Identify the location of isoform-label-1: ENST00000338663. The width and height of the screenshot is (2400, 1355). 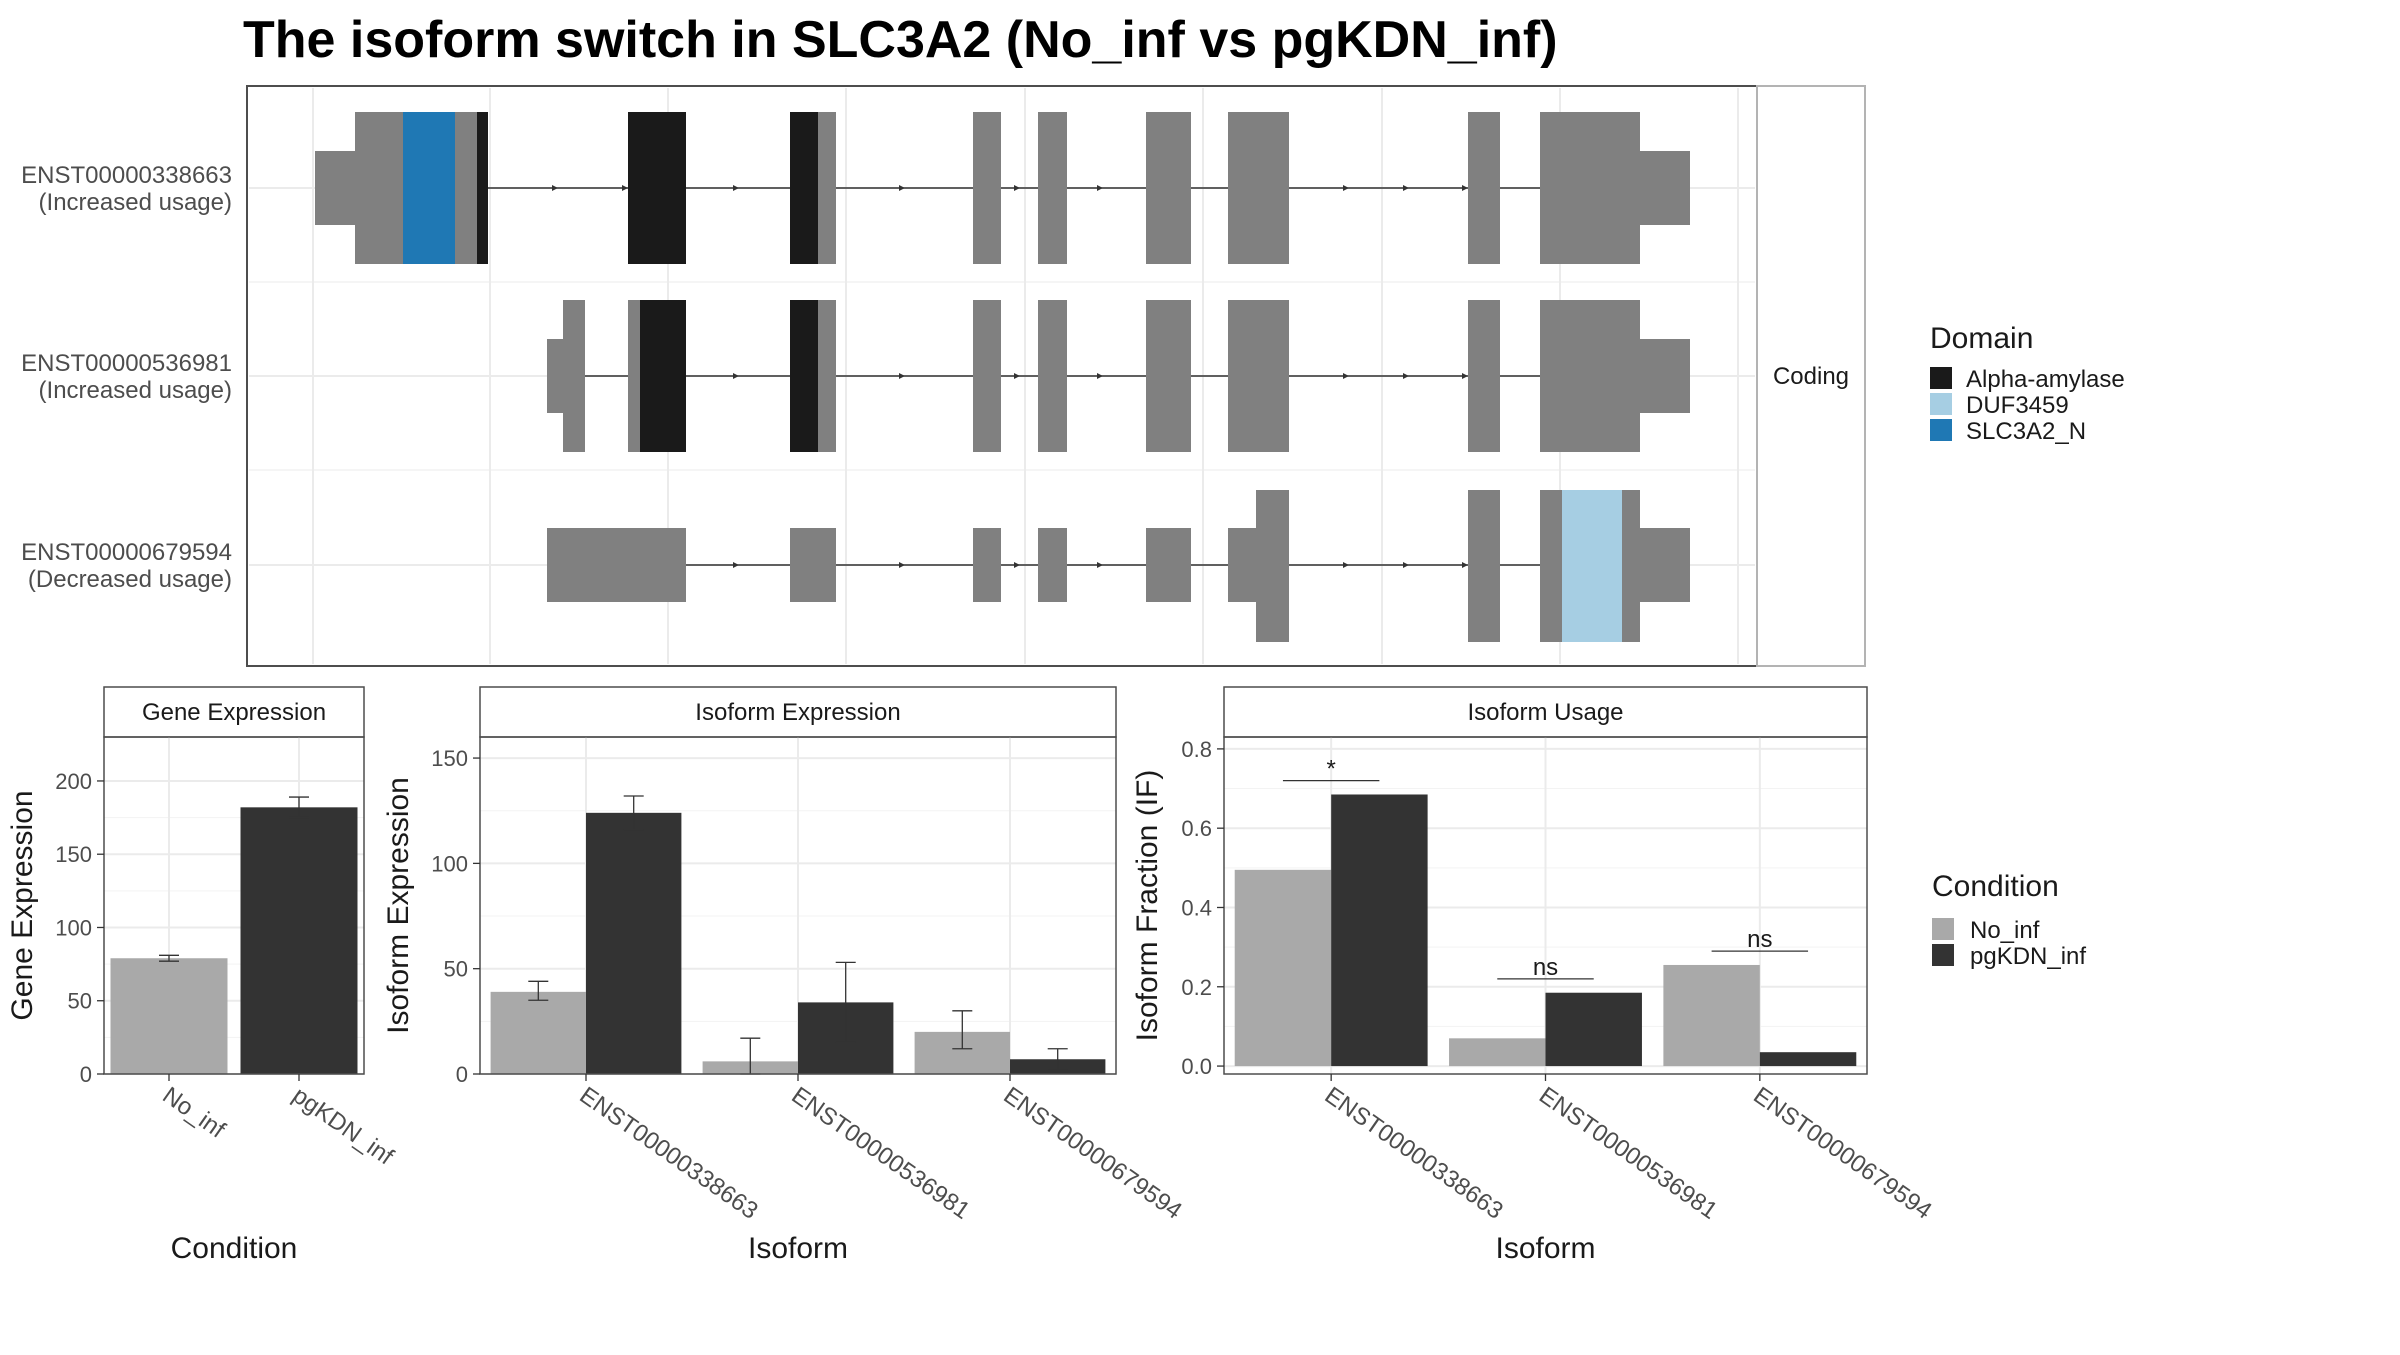
(126, 175).